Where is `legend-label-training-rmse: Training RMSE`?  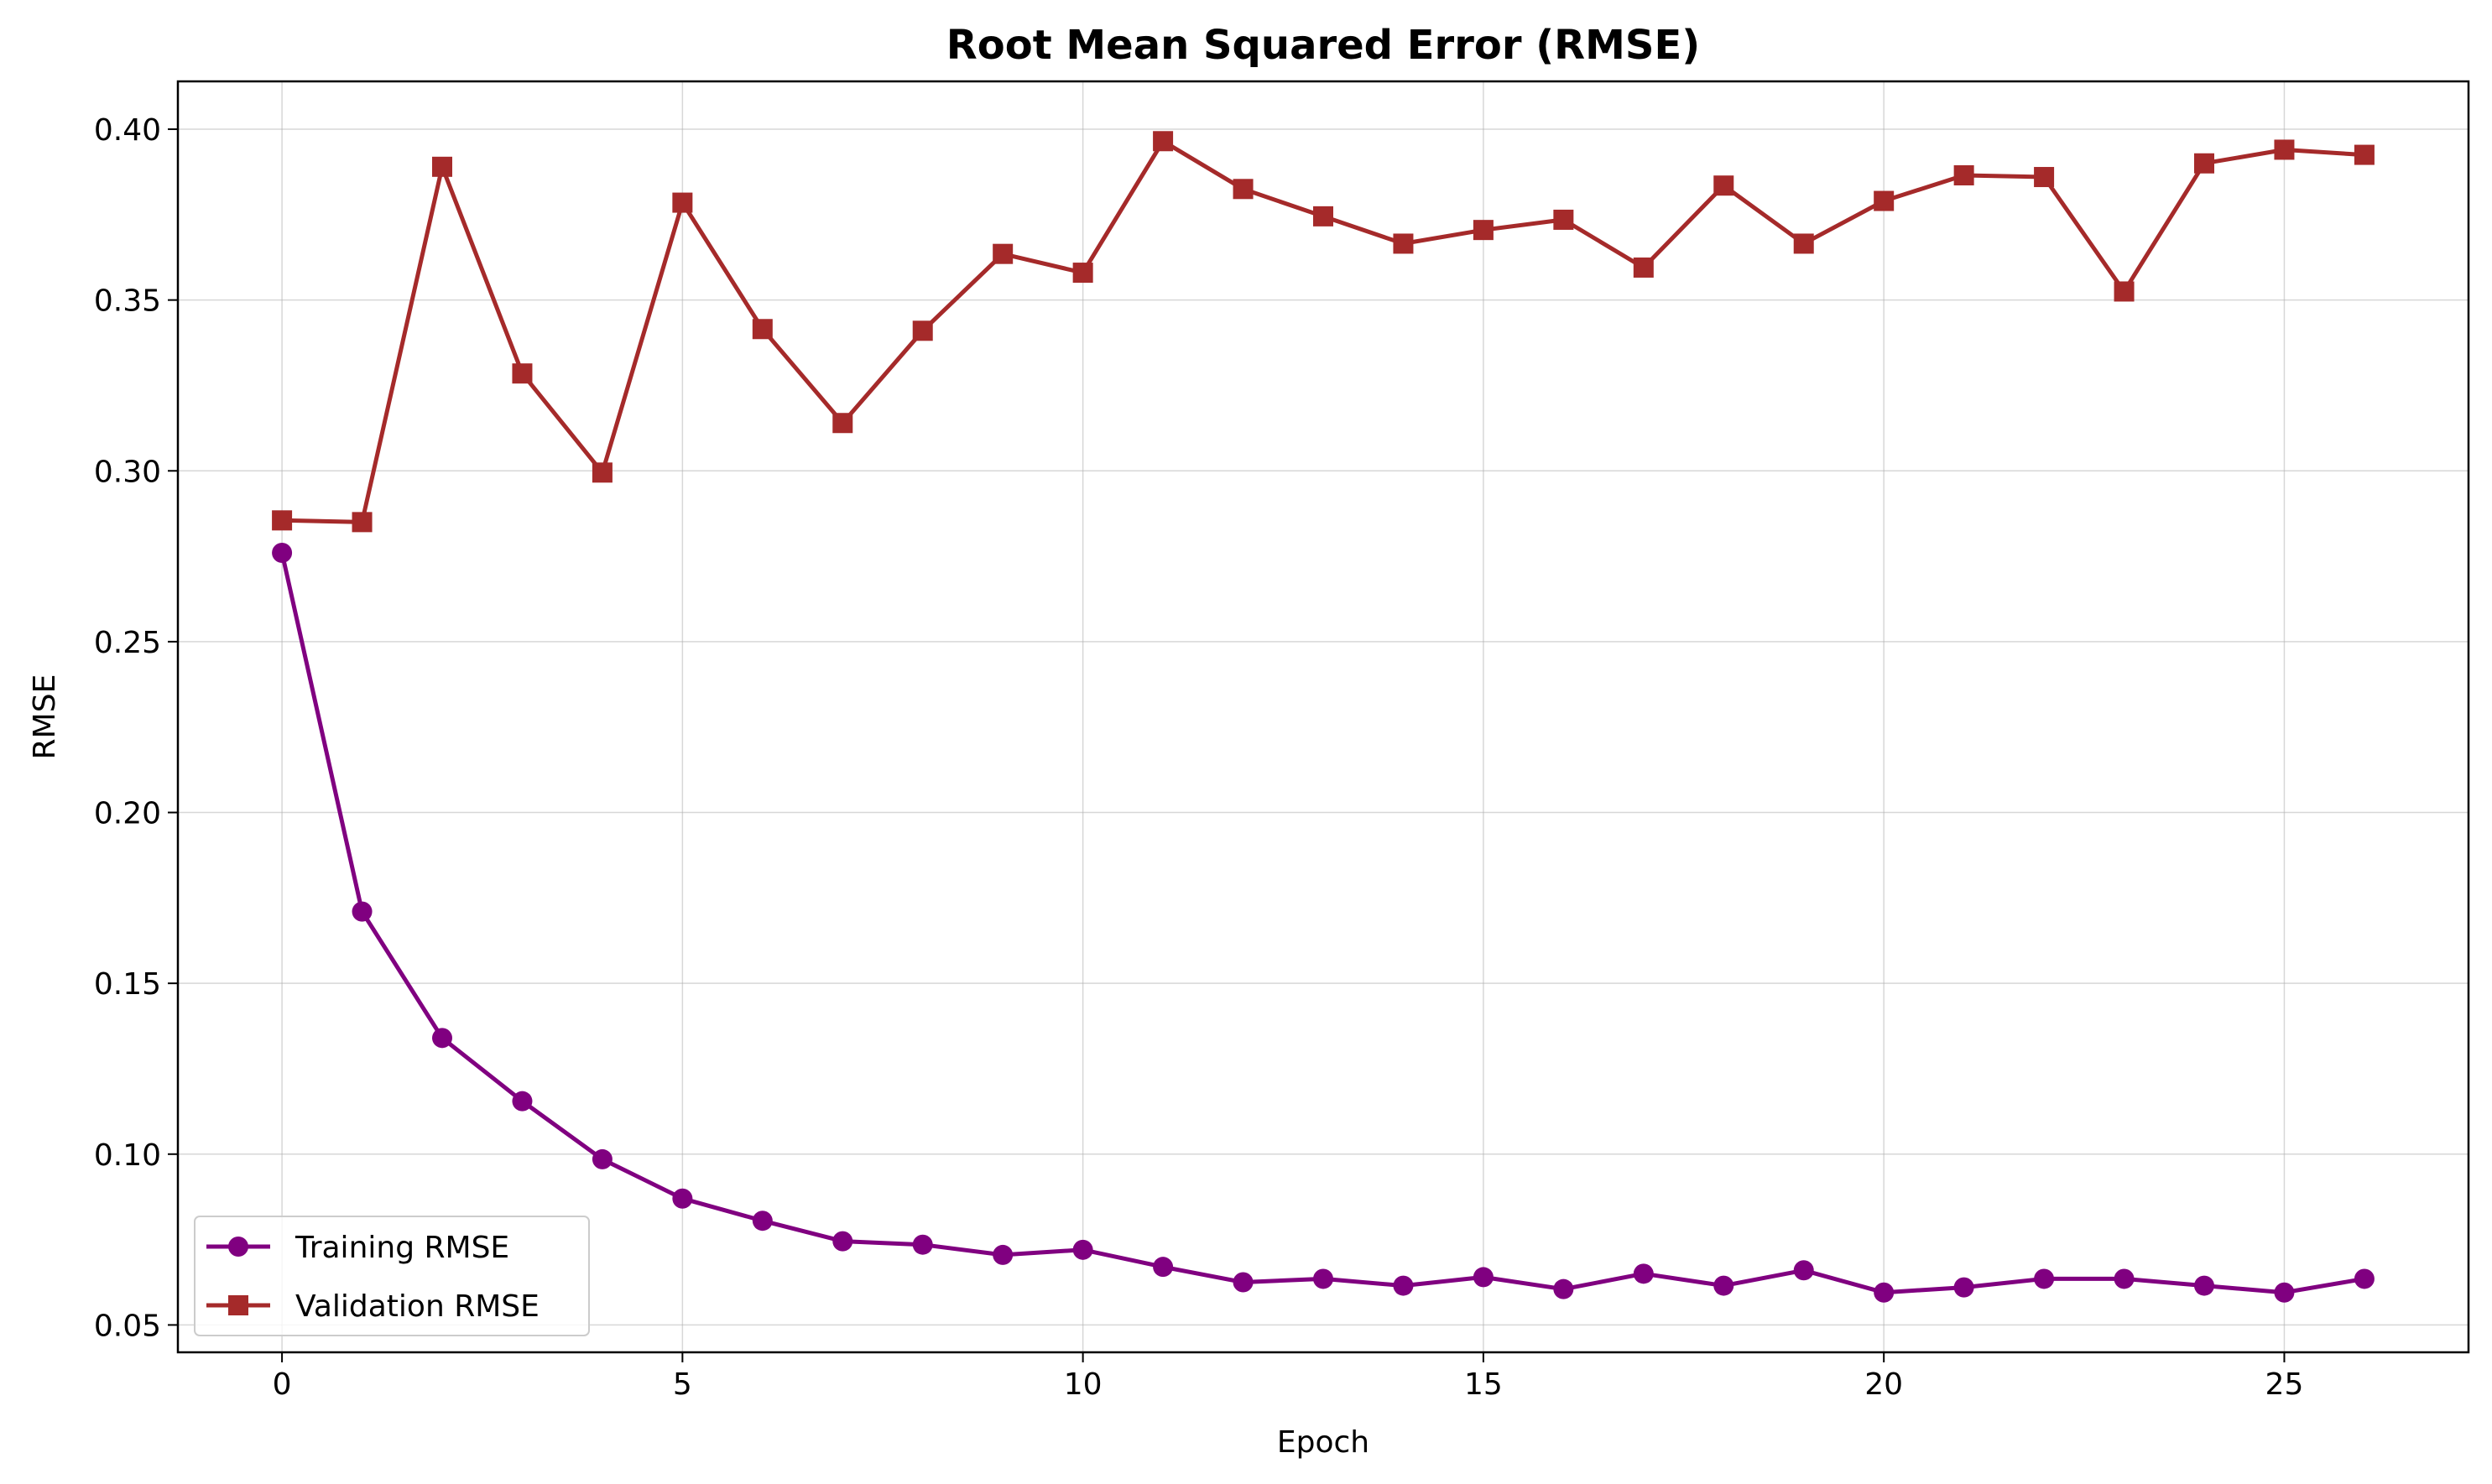
legend-label-training-rmse: Training RMSE is located at coordinates (402, 1248).